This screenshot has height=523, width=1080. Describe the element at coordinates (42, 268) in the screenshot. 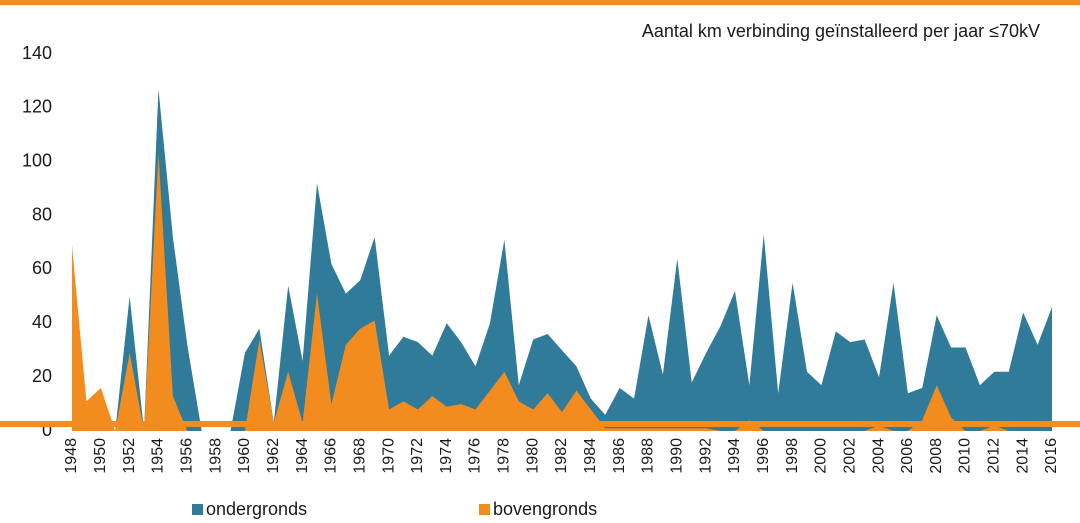

I see `y-tick-label: 60` at that location.